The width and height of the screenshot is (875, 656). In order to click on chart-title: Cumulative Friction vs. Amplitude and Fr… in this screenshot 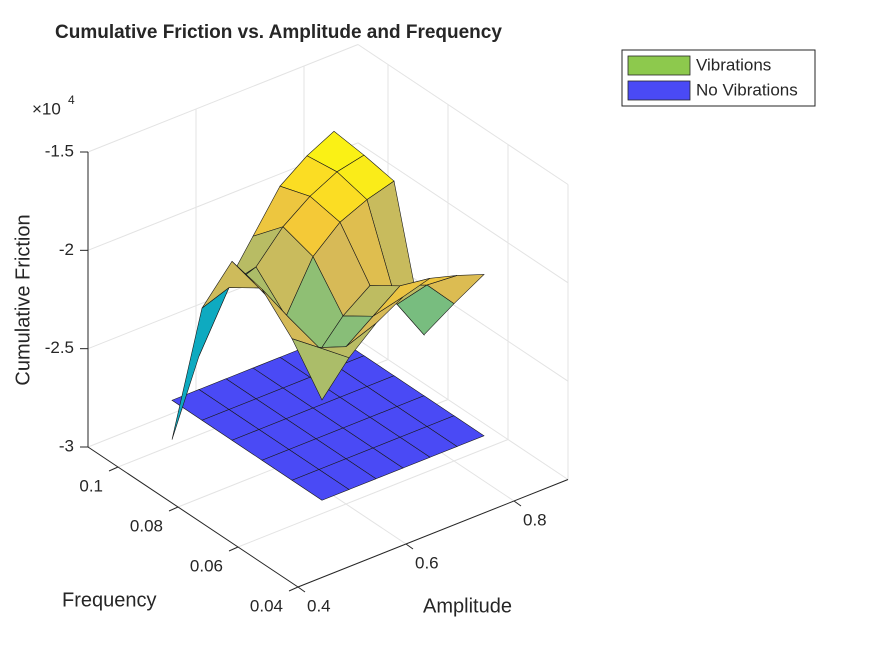, I will do `click(278, 32)`.